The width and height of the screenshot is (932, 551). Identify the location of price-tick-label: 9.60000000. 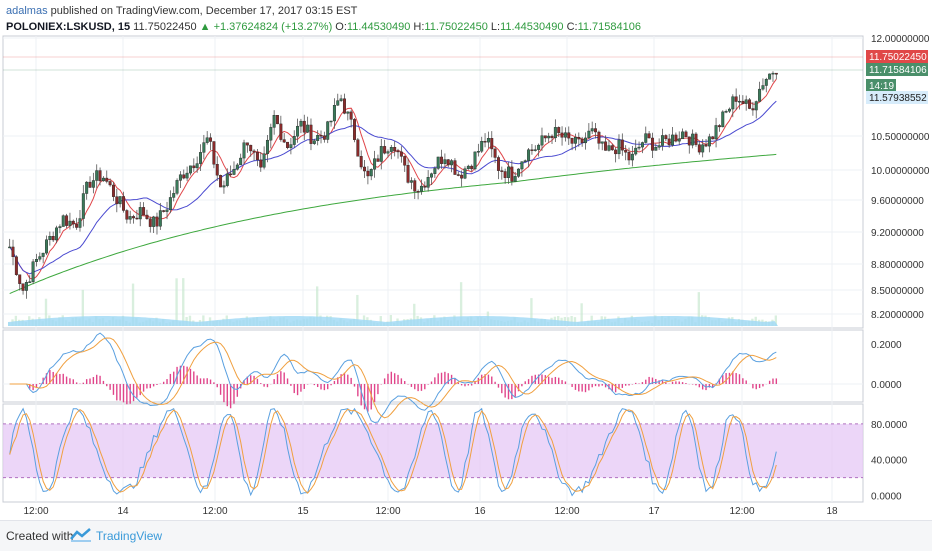
(897, 201).